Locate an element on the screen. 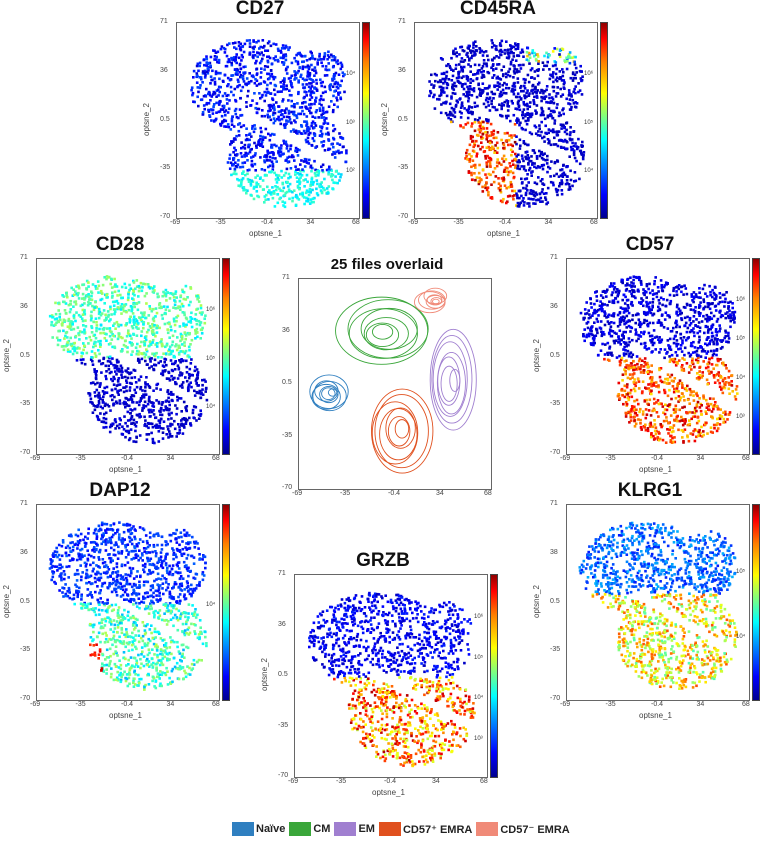 Image resolution: width=778 pixels, height=841 pixels. y-tick-label: -35 is located at coordinates (403, 168).